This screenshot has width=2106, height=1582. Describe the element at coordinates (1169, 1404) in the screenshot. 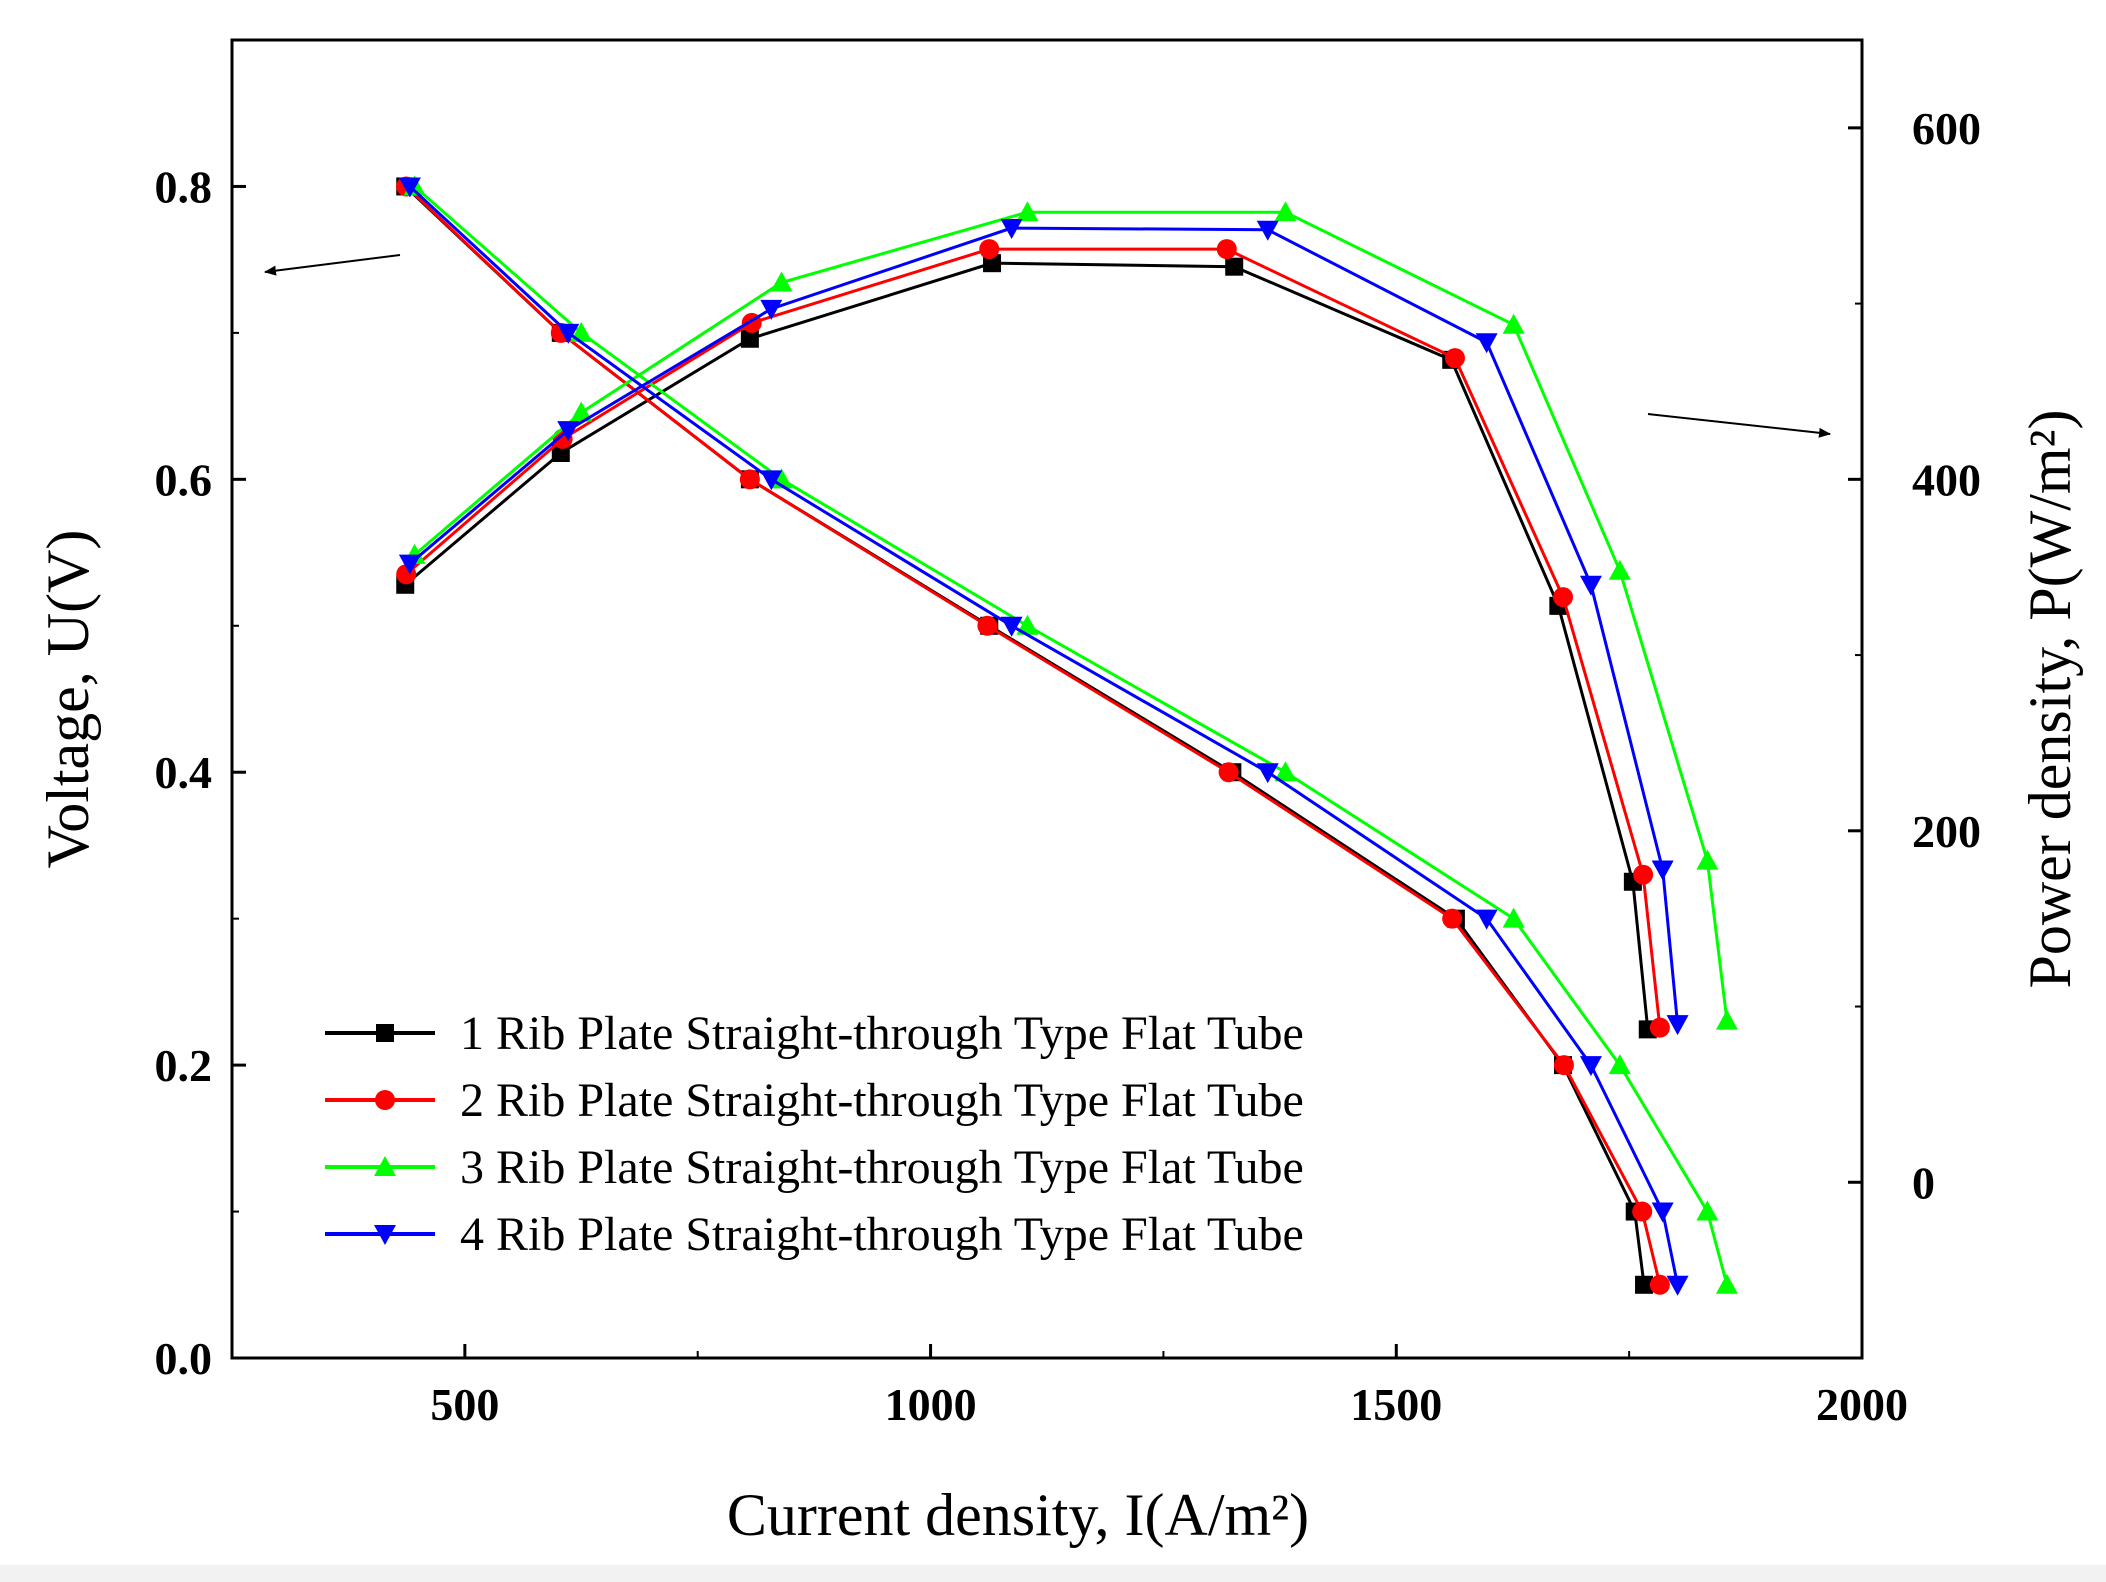

I see `x-tick-labels: 500 1000 1500 2000` at that location.